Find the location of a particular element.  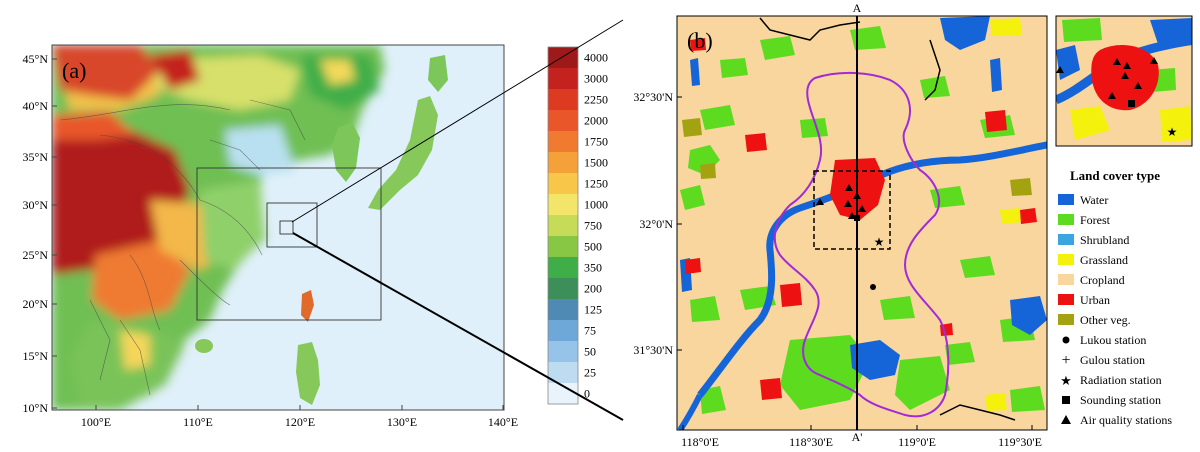

lat-tick-b: 31°30'N is located at coordinates (653, 350).